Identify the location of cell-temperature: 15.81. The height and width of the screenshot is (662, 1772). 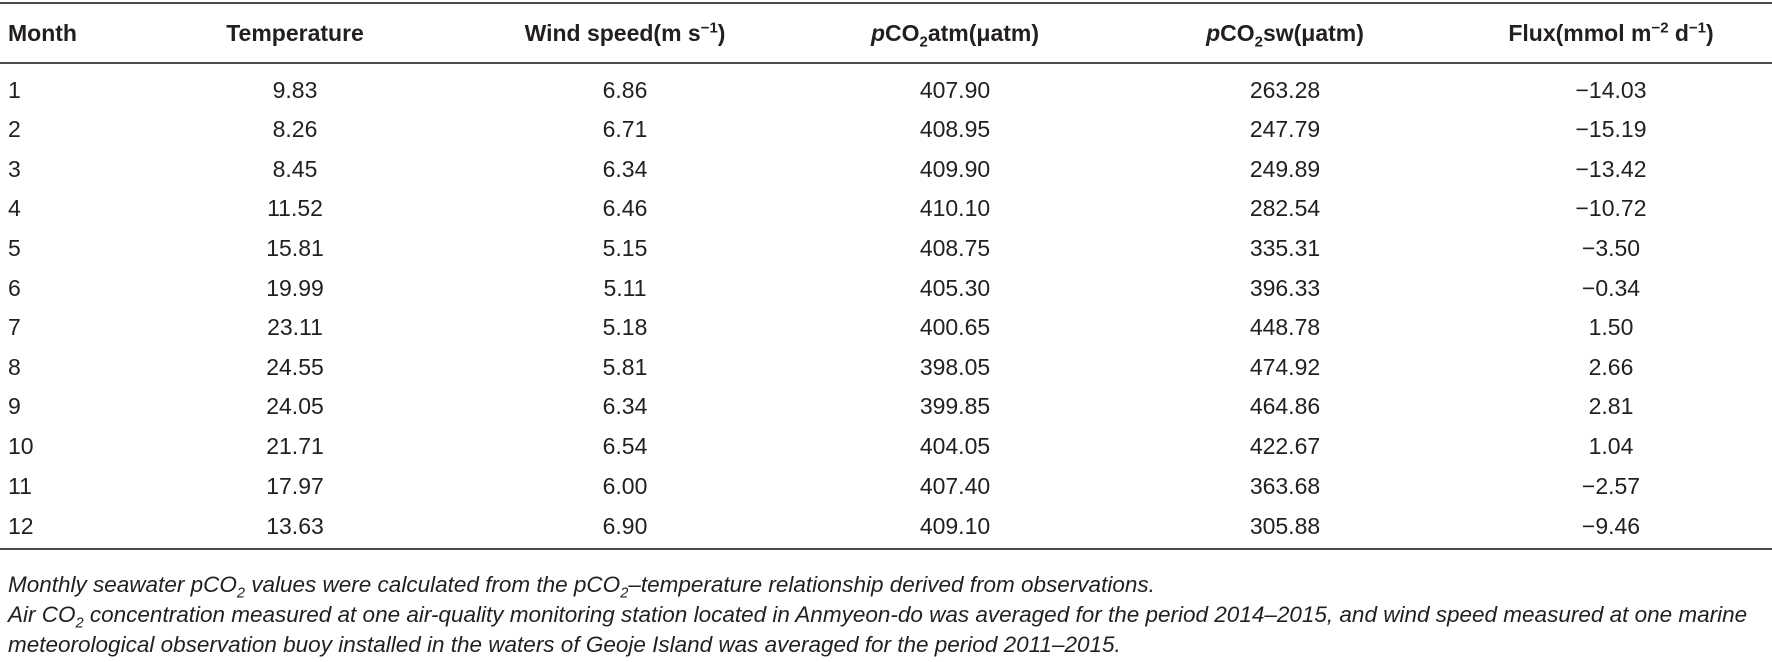
(295, 248).